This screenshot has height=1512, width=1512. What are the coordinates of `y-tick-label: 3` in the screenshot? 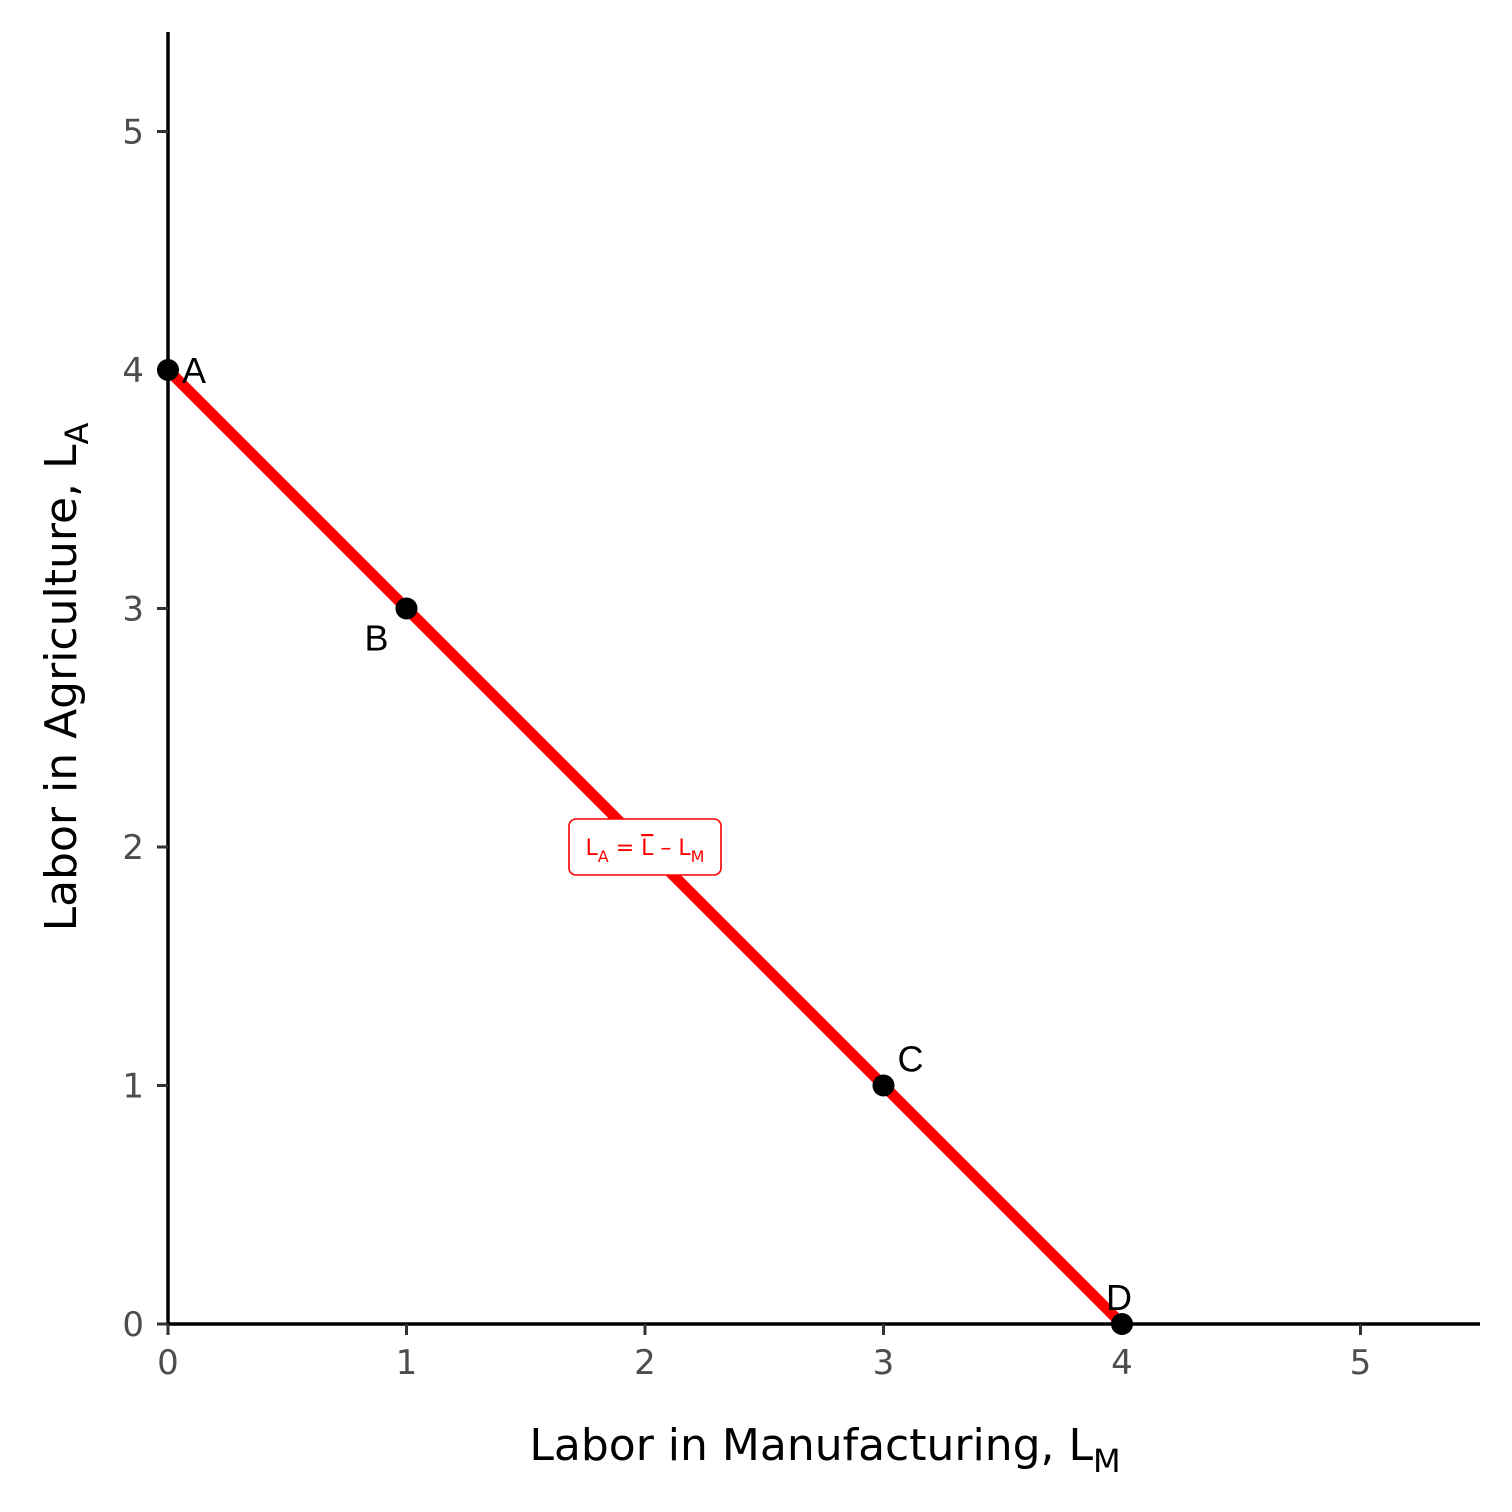 It's located at (133, 610).